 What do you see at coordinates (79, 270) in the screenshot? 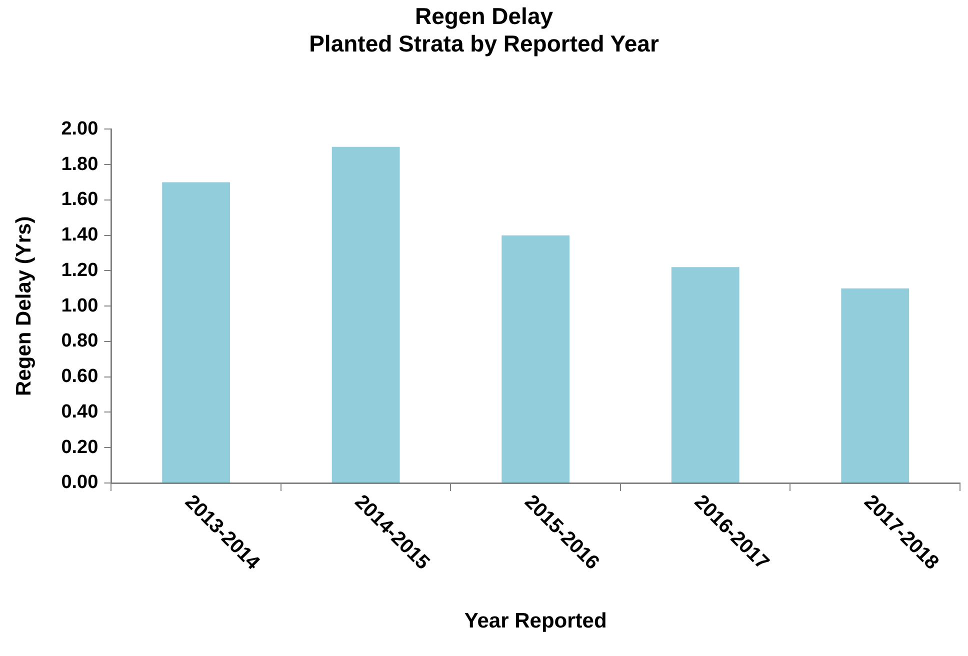
I see `y-tick-label: 1.20` at bounding box center [79, 270].